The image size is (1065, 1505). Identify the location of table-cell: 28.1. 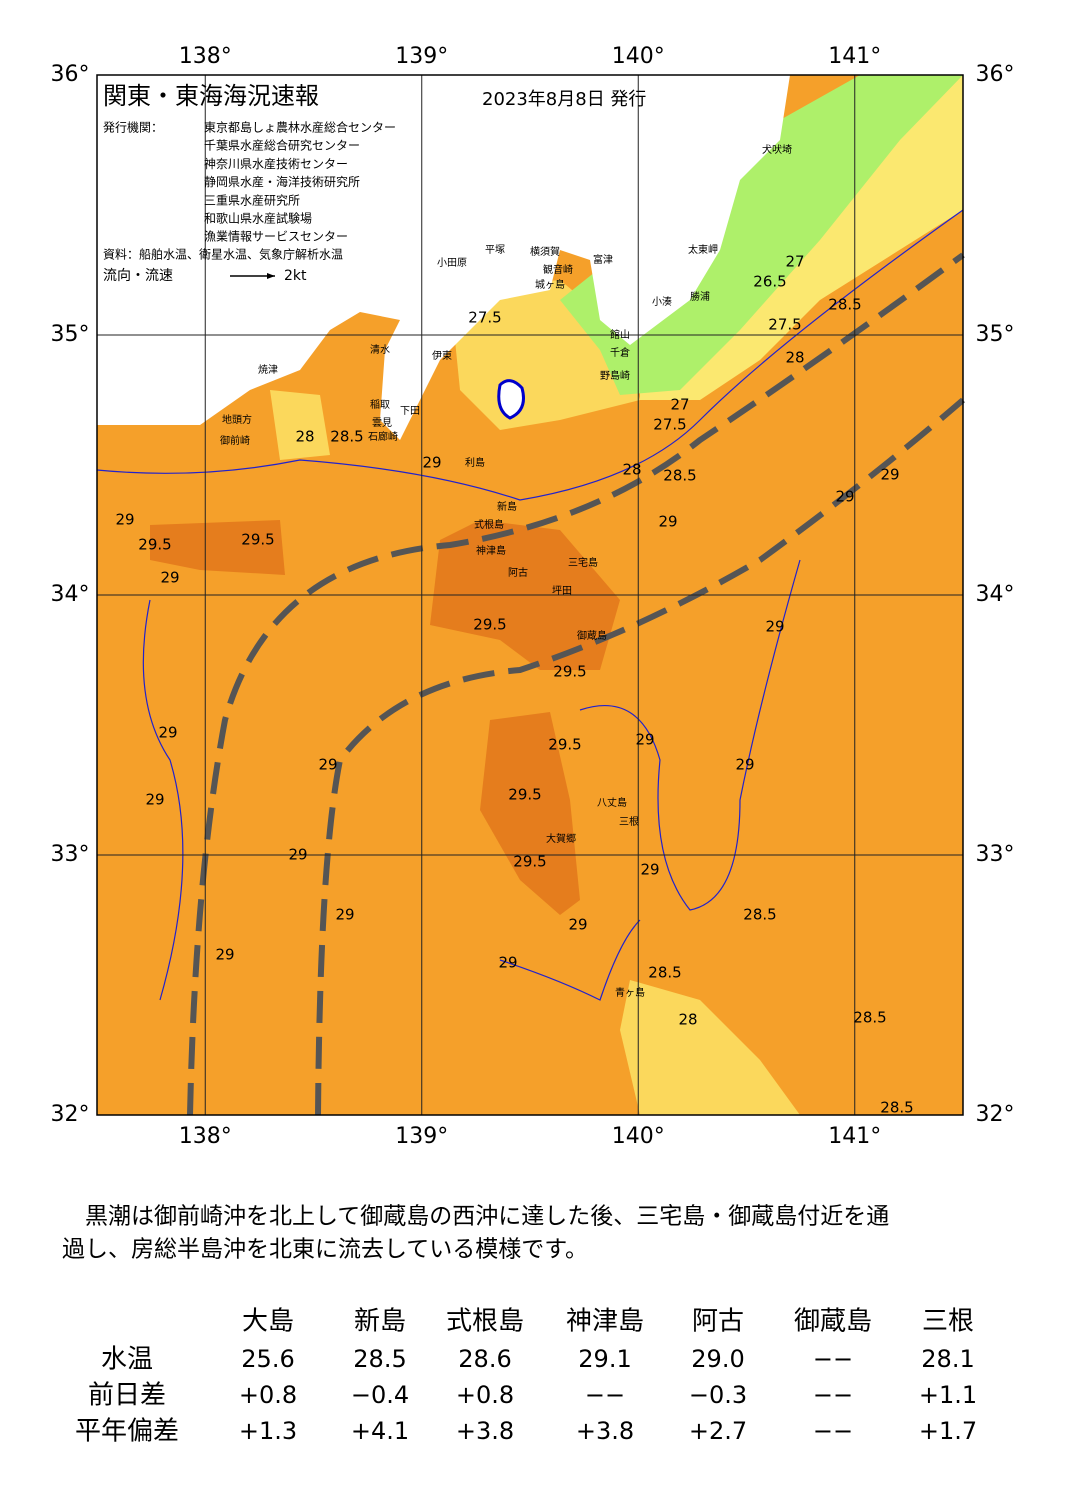
(947, 1359).